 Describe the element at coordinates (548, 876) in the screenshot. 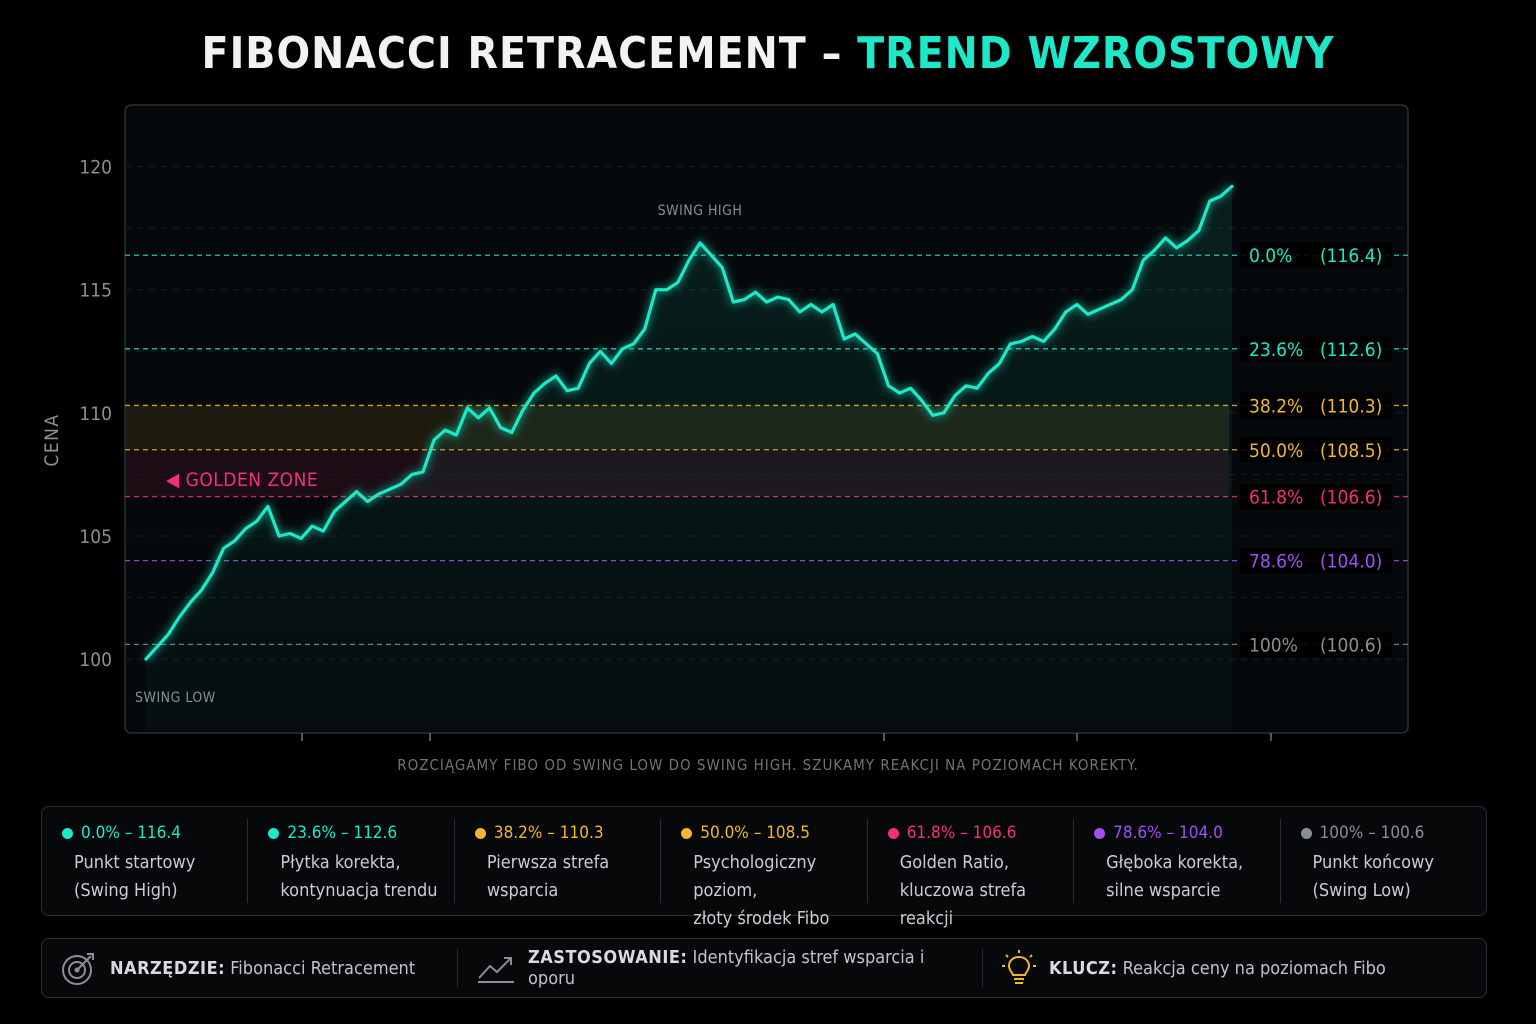

I see `legend-desc: Pierwsza strefa wsparcia` at that location.